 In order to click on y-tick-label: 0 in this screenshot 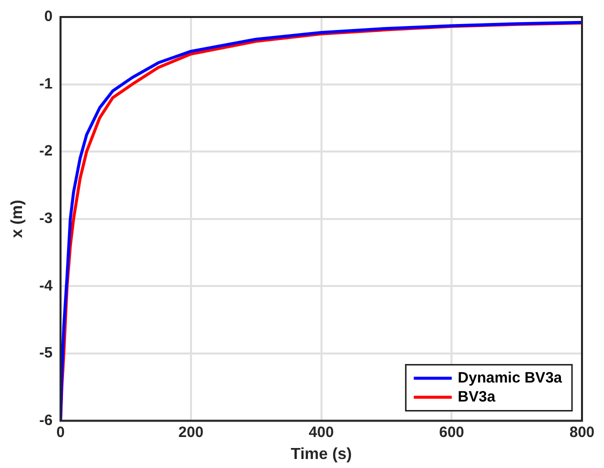, I will do `click(48, 17)`.